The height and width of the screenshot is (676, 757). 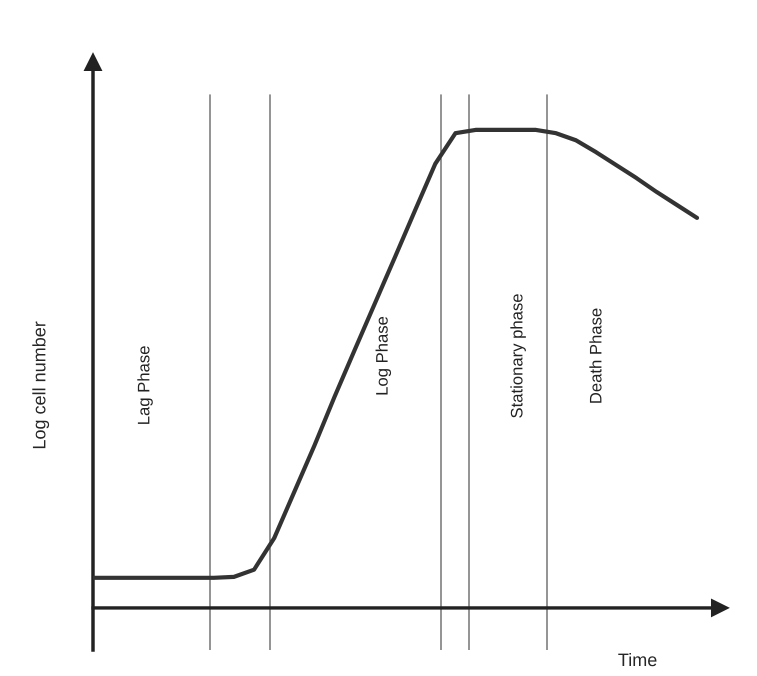 What do you see at coordinates (41, 384) in the screenshot?
I see `y-axis-title: Log cell number` at bounding box center [41, 384].